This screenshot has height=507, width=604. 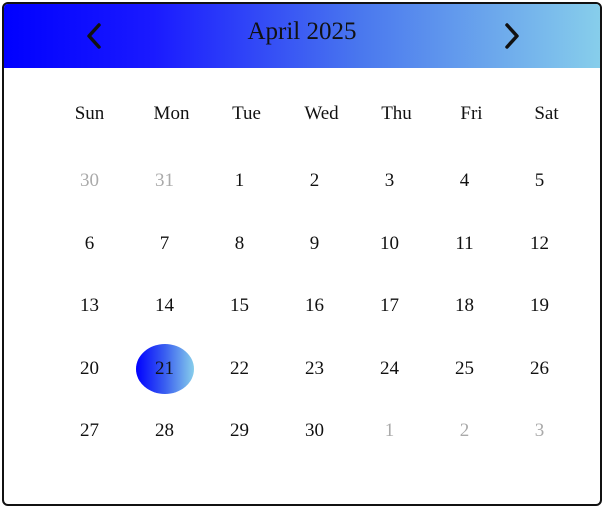 I want to click on day-cell: 7, so click(x=164, y=244).